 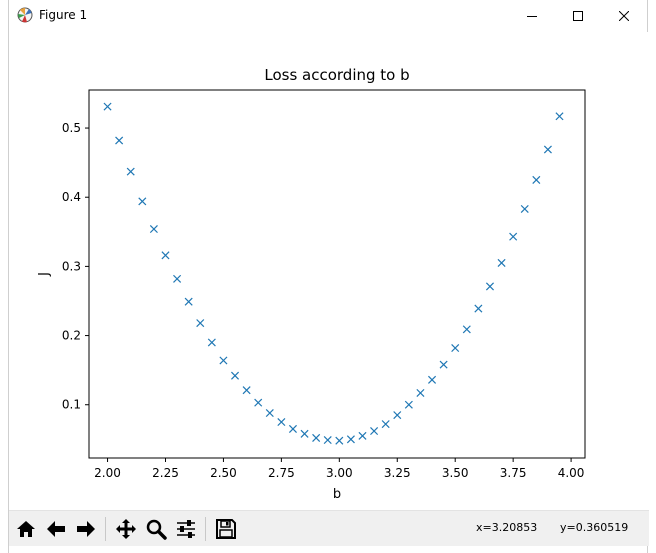 I want to click on chart-title: Loss according to b, so click(x=336, y=75).